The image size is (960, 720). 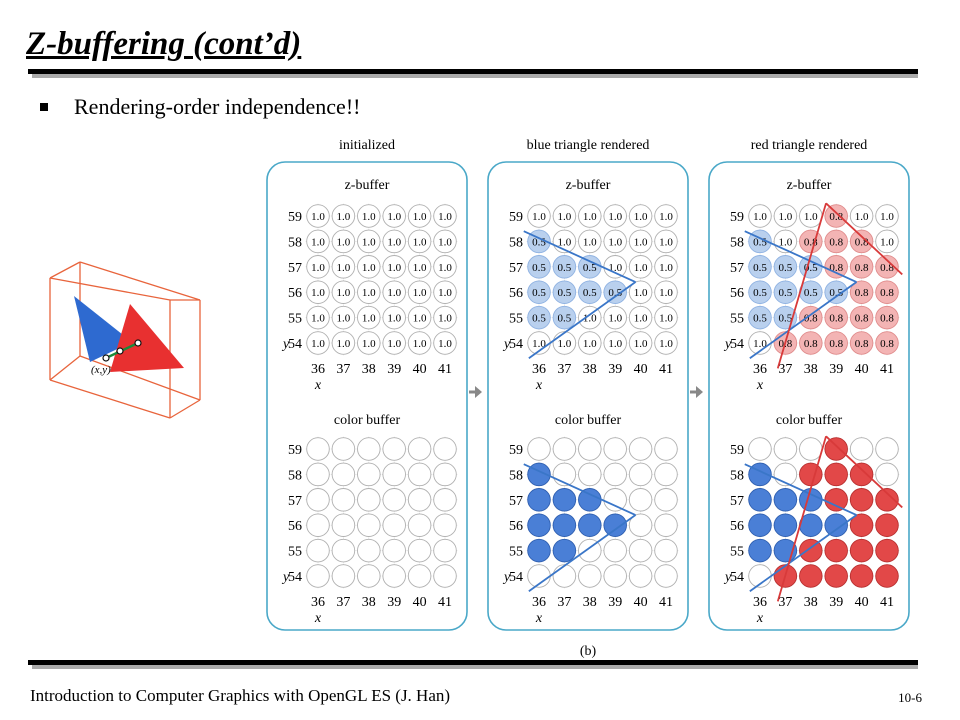 I want to click on red-triangle-edge, so click(x=864, y=472).